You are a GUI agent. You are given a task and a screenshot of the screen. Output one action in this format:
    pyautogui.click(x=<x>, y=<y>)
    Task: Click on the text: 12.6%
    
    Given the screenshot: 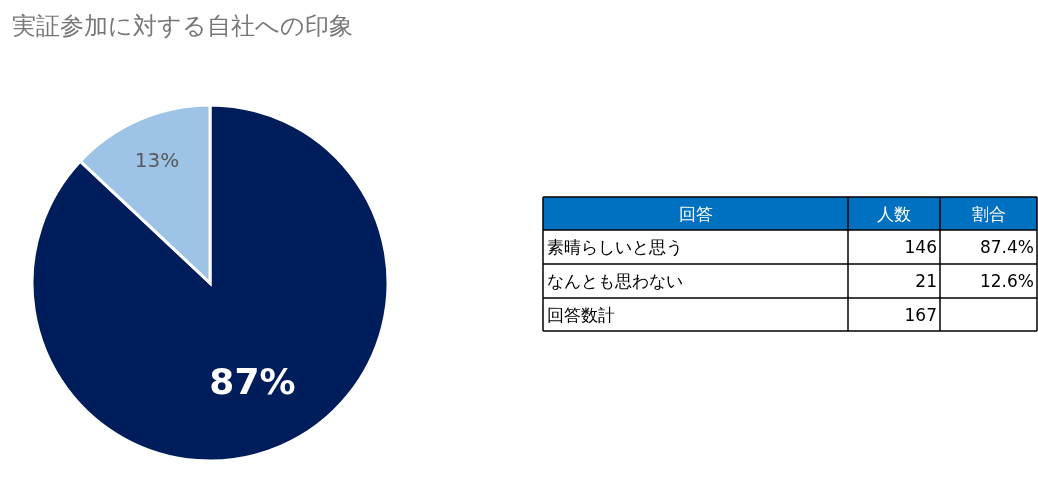 What is the action you would take?
    pyautogui.click(x=1006, y=281)
    